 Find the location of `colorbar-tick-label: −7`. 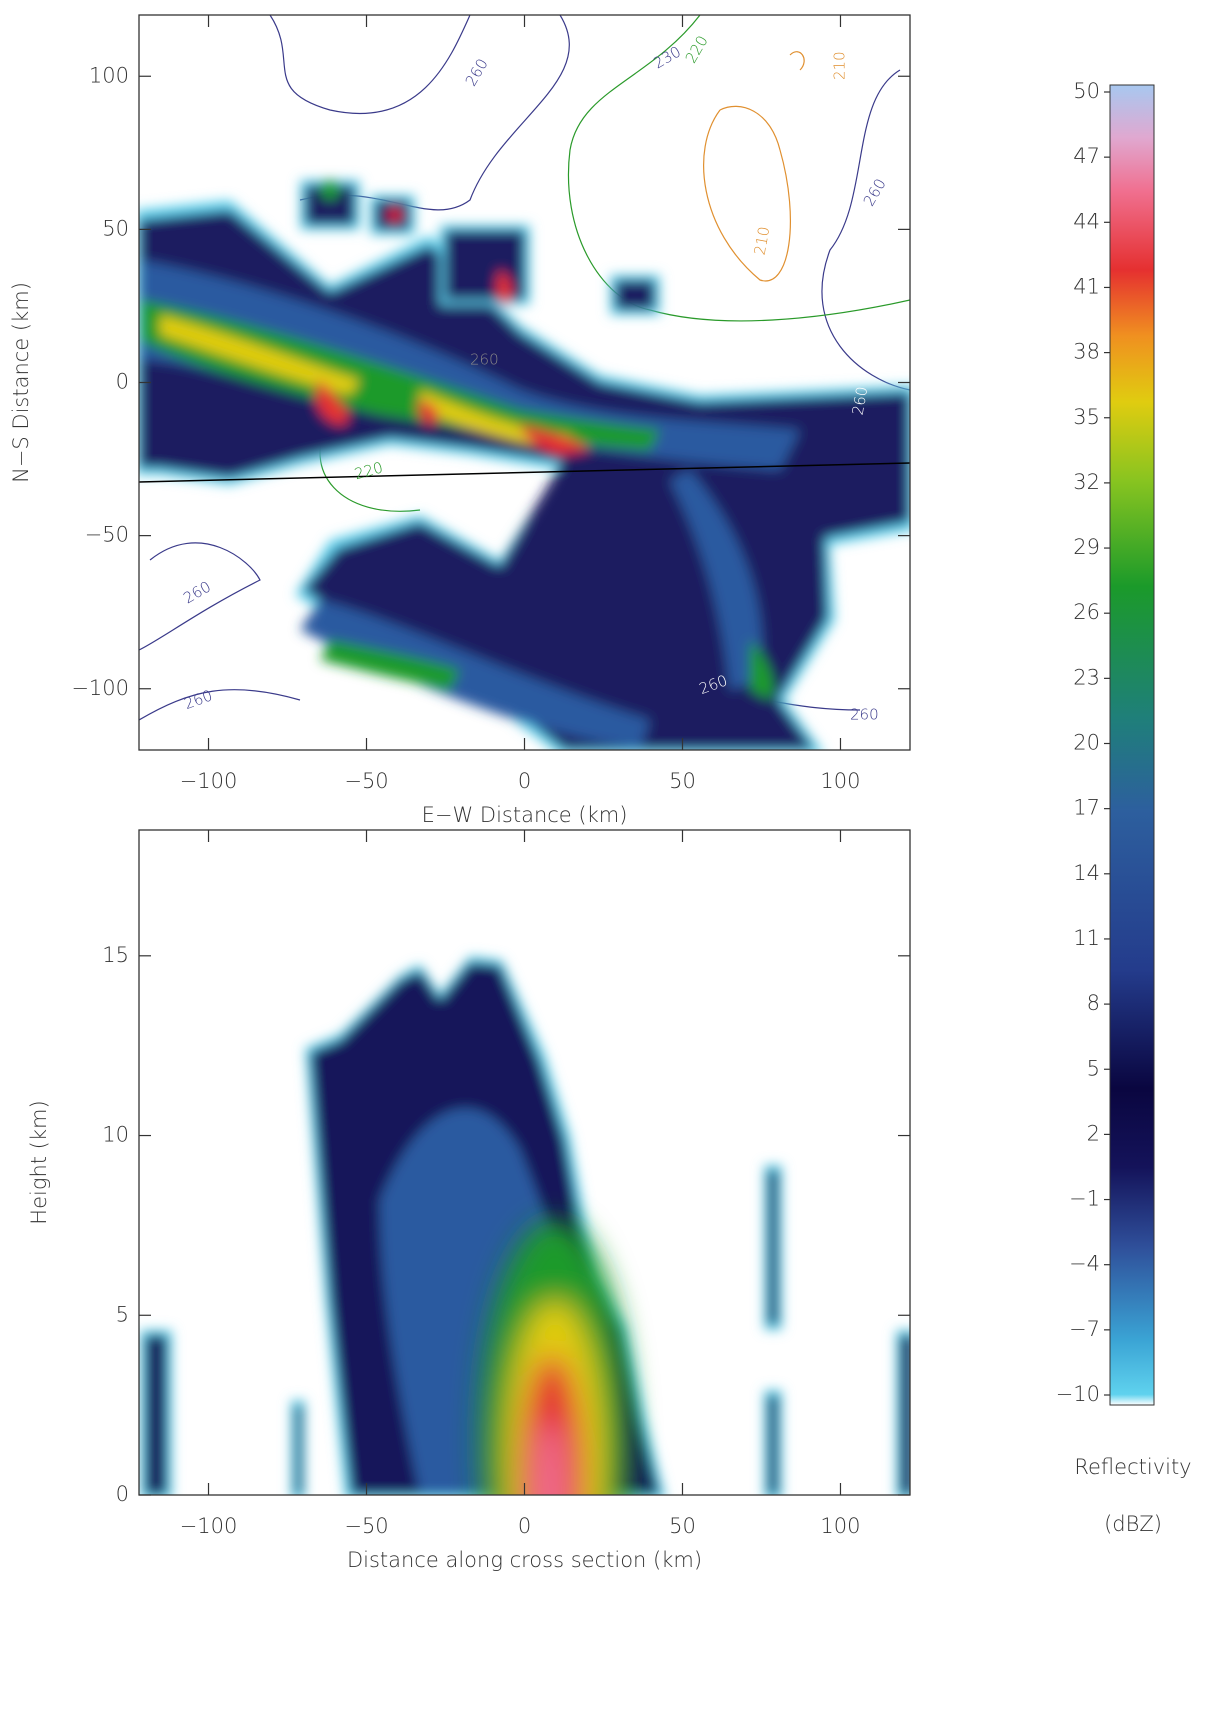

colorbar-tick-label: −7 is located at coordinates (1084, 1329).